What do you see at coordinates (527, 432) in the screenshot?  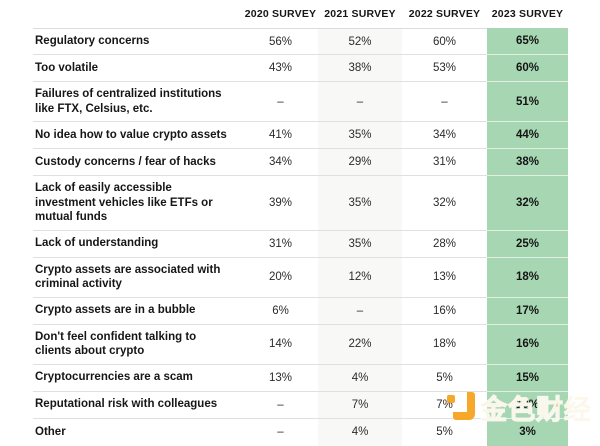 I see `value-2023-highlighted: 3%` at bounding box center [527, 432].